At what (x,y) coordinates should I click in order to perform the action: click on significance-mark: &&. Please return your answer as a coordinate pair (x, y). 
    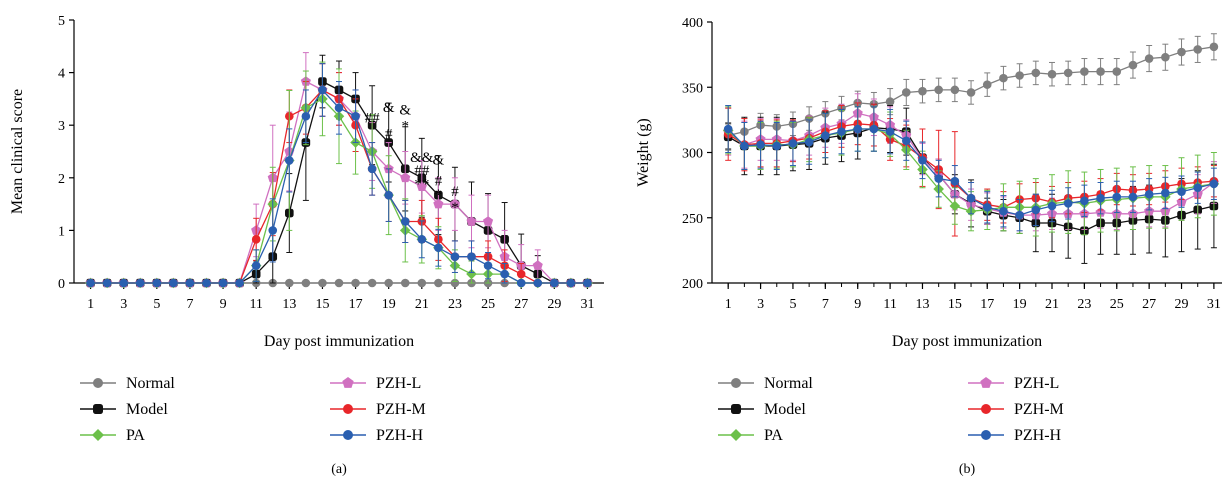
    Looking at the image, I should click on (422, 158).